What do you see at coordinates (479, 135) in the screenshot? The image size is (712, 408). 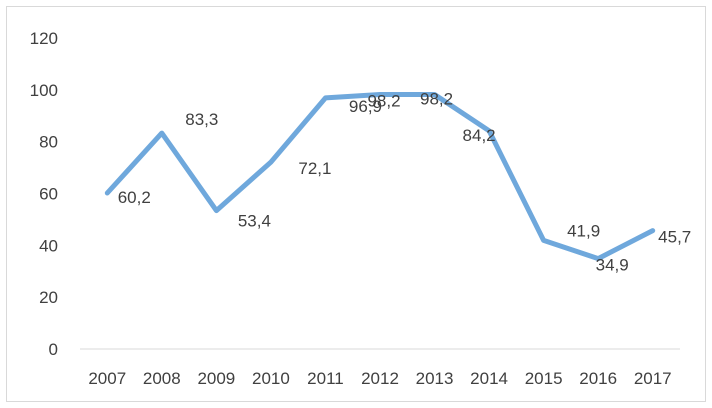 I see `data-label: 84,2` at bounding box center [479, 135].